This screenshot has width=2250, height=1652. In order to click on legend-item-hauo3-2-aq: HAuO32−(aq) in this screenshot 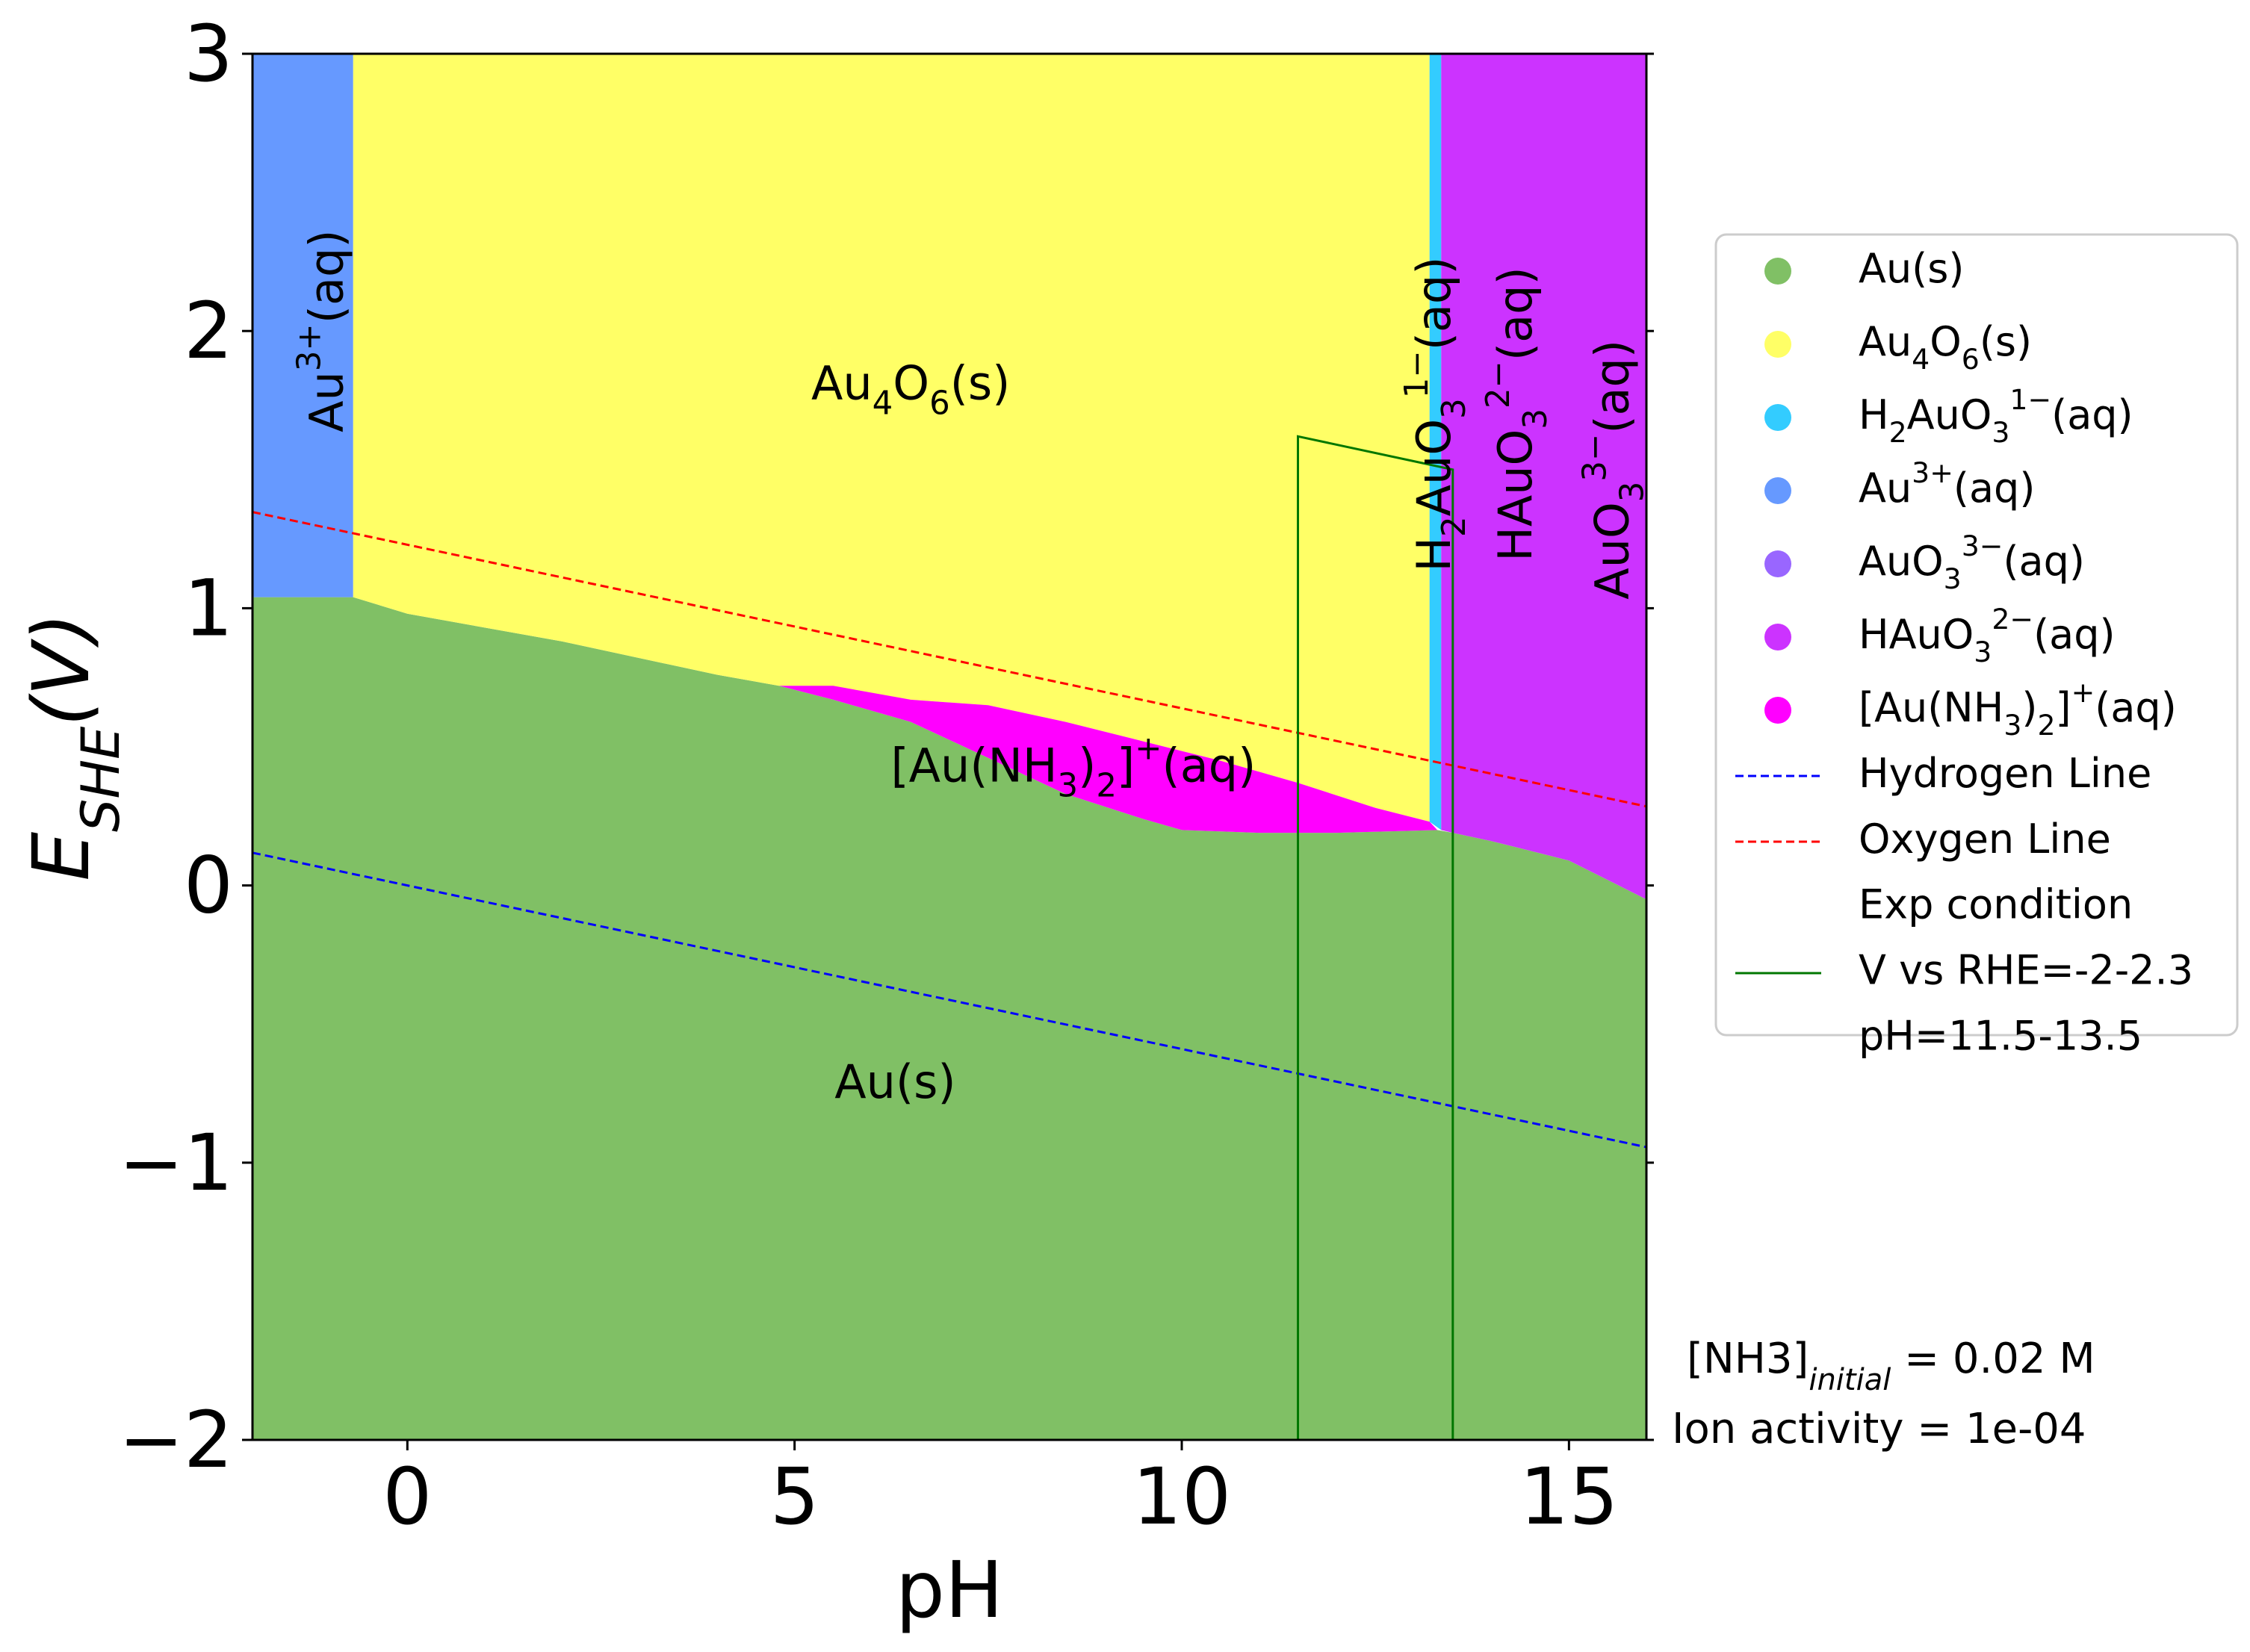, I will do `click(1940, 635)`.